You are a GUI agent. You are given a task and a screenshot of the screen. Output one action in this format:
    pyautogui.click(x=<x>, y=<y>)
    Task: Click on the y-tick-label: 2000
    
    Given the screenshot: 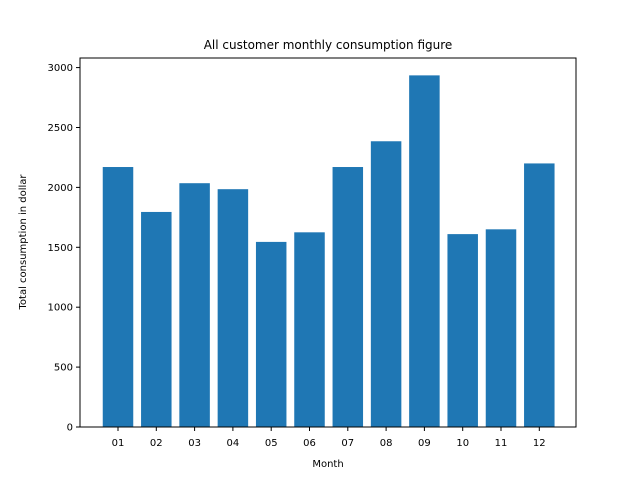 What is the action you would take?
    pyautogui.click(x=60, y=188)
    